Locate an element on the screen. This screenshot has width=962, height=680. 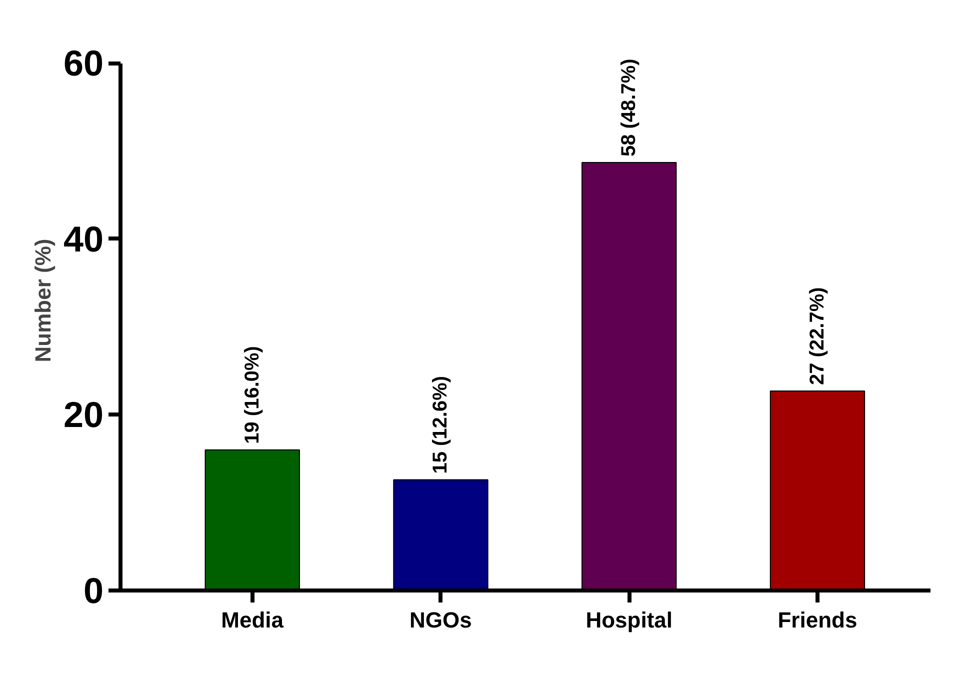
y-tick-label: 40 is located at coordinates (83, 239).